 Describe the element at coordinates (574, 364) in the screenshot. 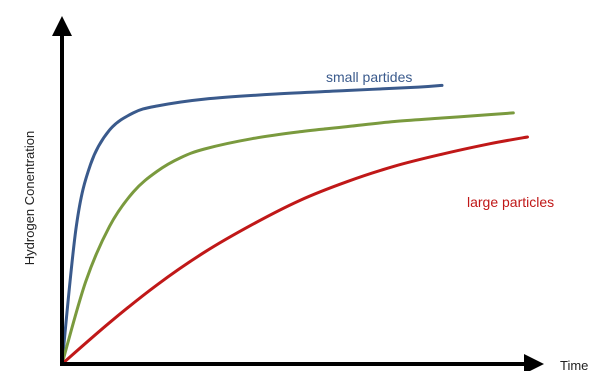

I see `x-axis-label: Time` at that location.